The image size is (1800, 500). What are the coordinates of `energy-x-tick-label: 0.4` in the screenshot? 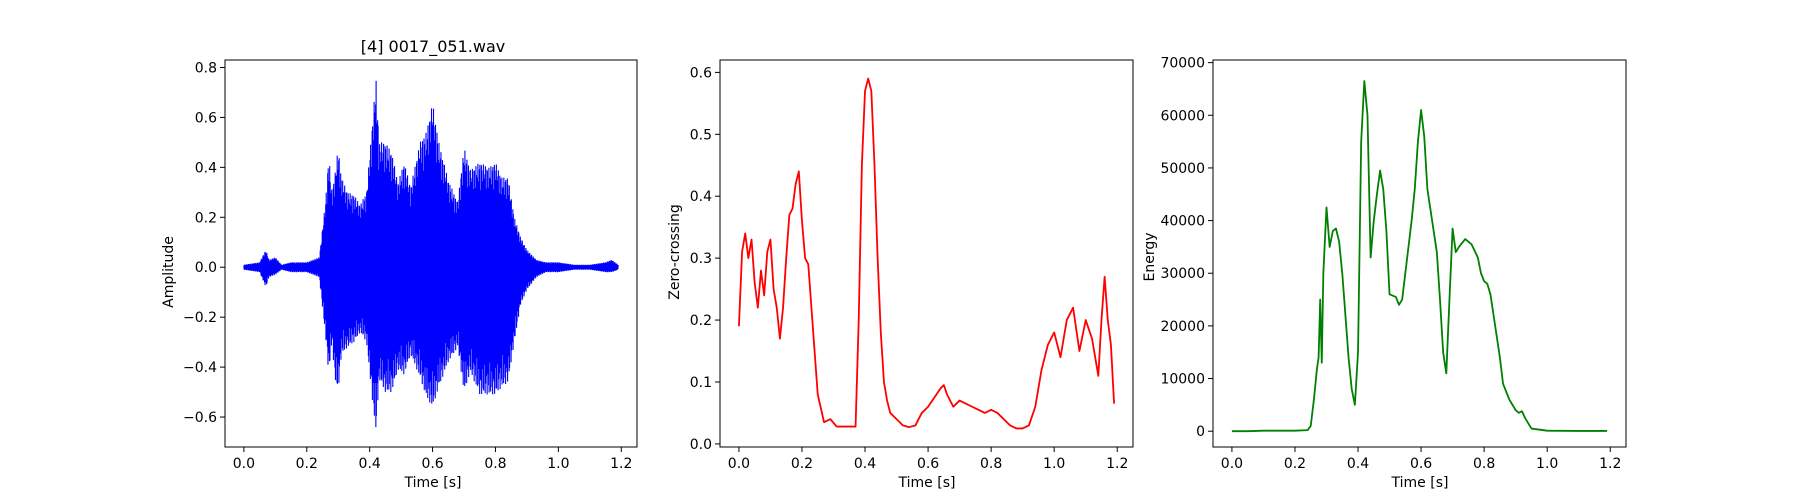 It's located at (1358, 464).